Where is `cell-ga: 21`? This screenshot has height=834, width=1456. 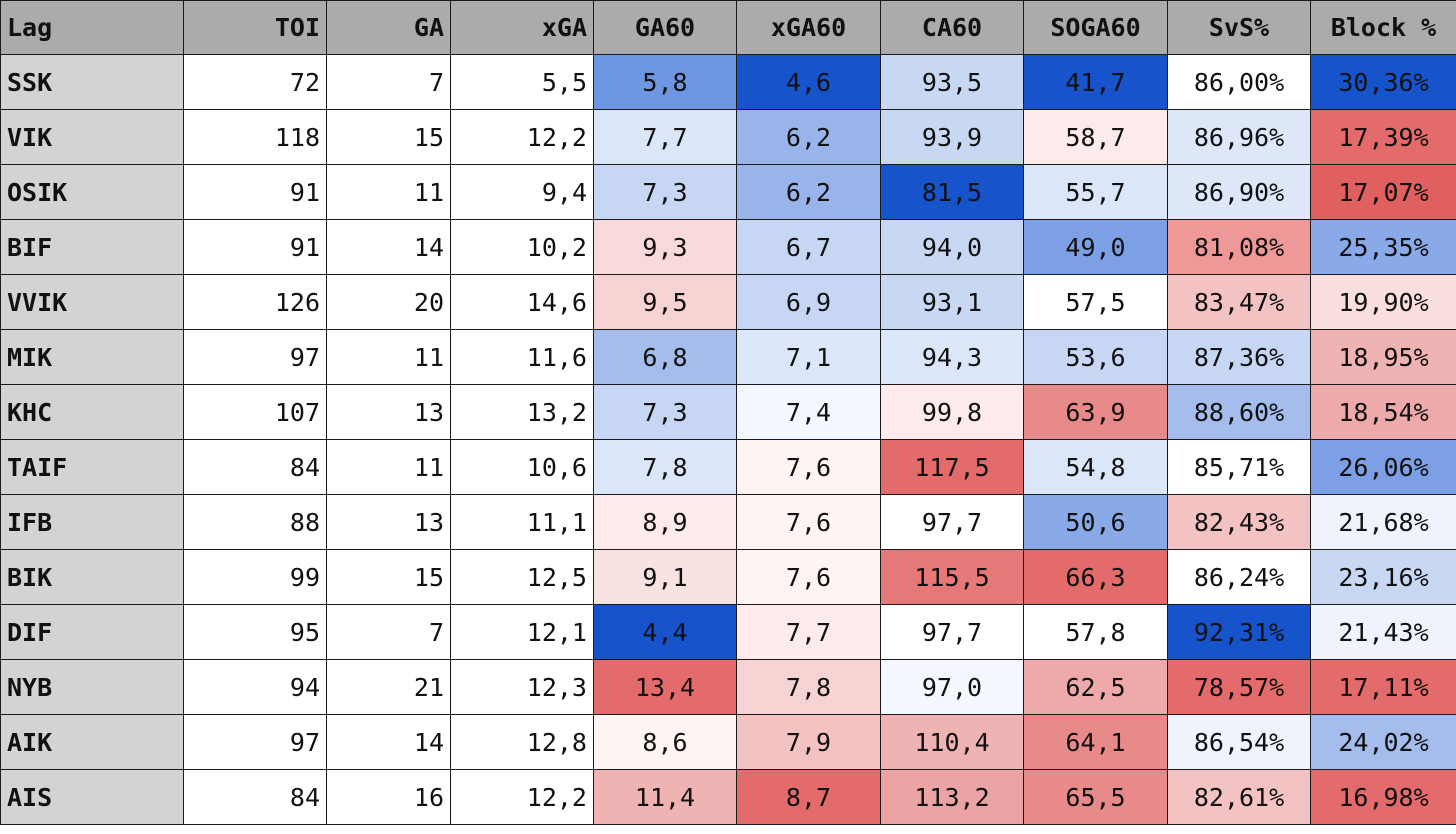
cell-ga: 21 is located at coordinates (388, 687).